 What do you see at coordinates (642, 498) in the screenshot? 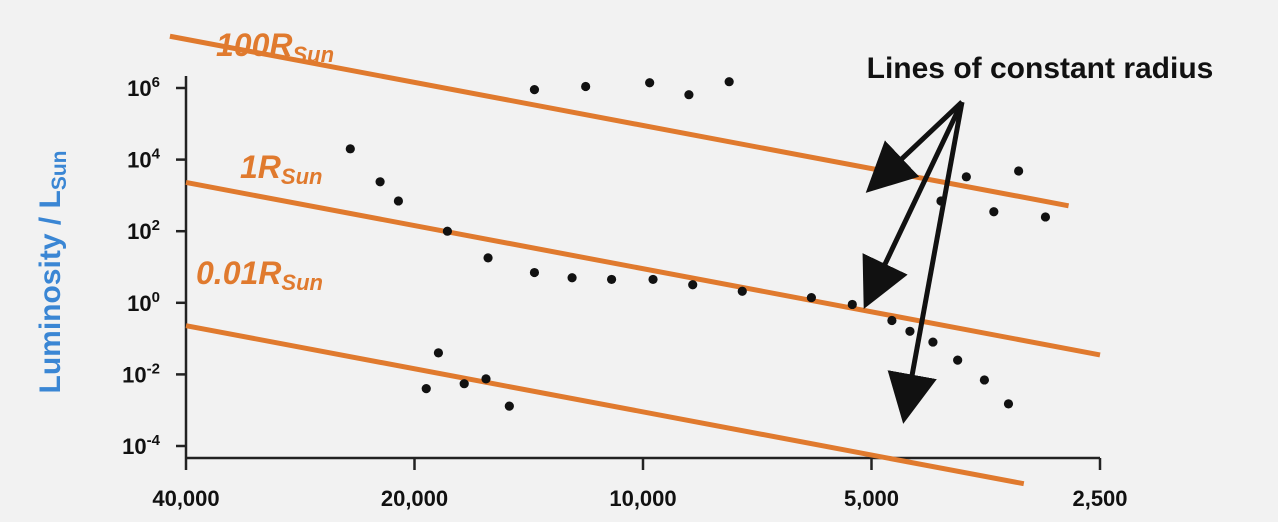
I see `x-tick-label: 10,000` at bounding box center [642, 498].